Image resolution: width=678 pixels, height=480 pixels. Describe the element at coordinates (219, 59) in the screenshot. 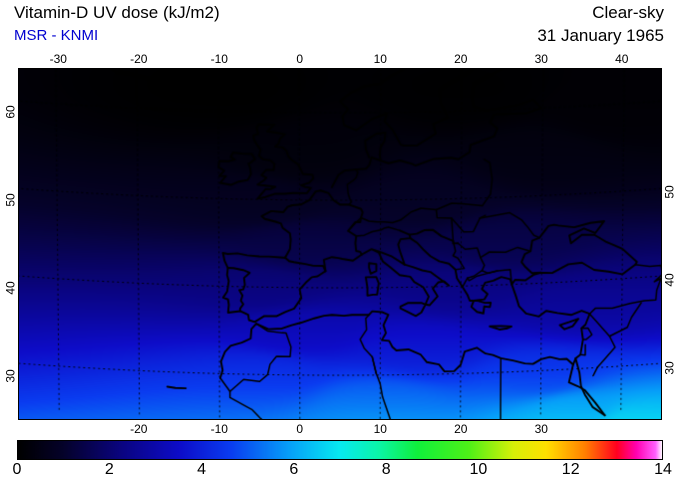

I see `axis-tick-top: -10` at that location.